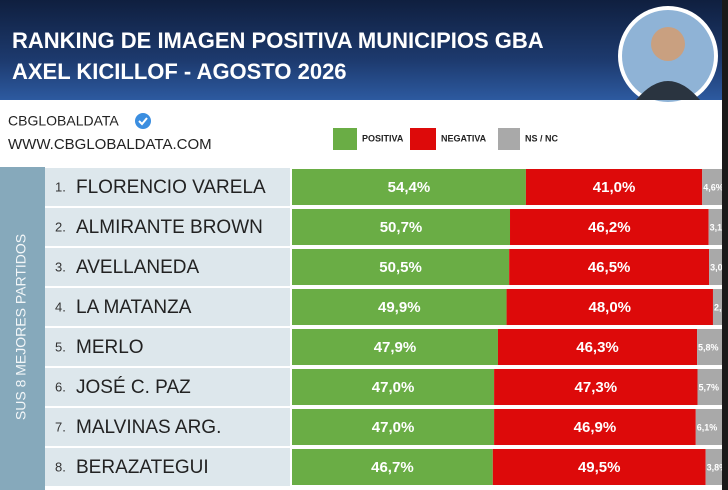 Image resolution: width=728 pixels, height=490 pixels. I want to click on value-label: 3,0%, so click(719, 267).